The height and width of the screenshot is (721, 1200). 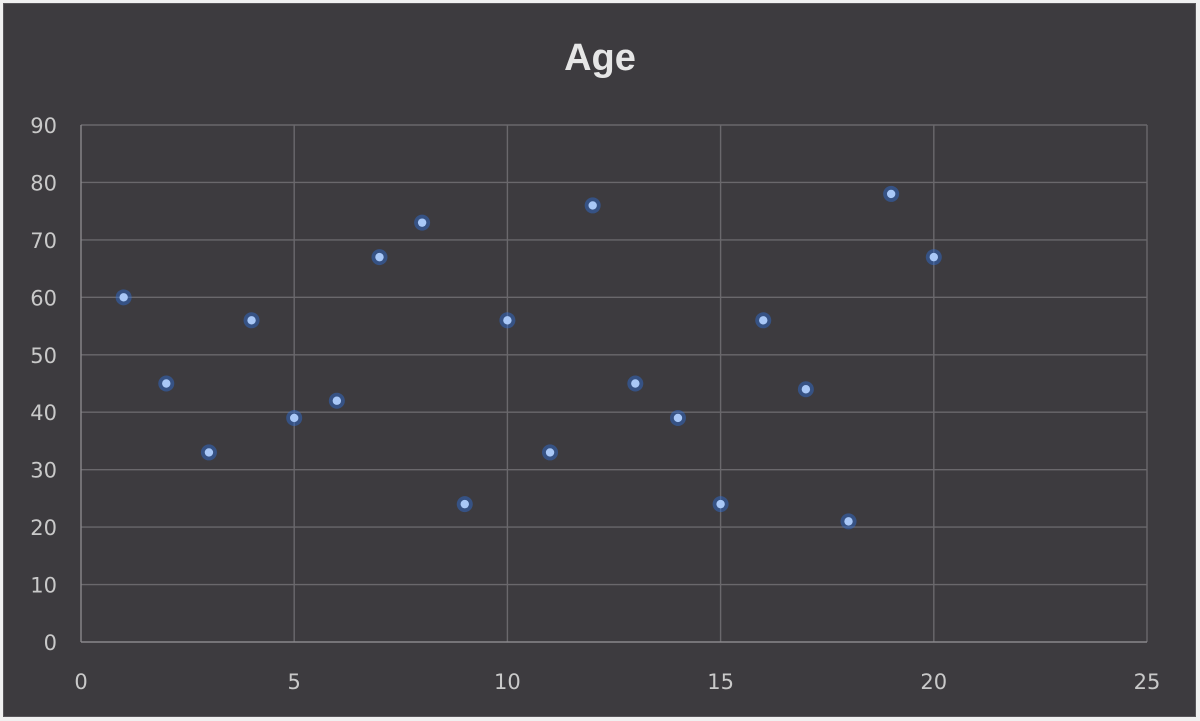 What do you see at coordinates (43, 298) in the screenshot?
I see `y-tick-label: 60` at bounding box center [43, 298].